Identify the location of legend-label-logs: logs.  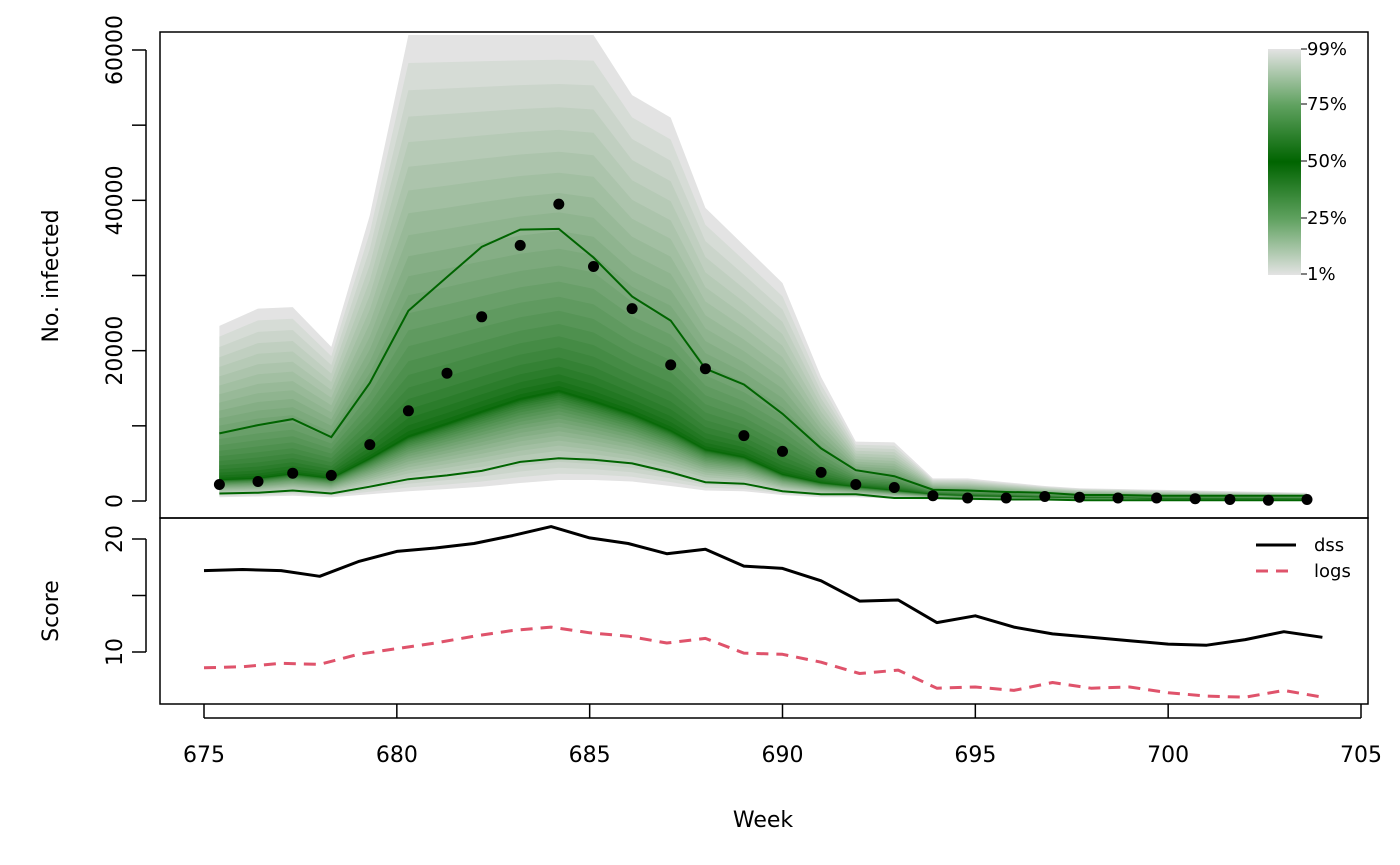
(1332, 571).